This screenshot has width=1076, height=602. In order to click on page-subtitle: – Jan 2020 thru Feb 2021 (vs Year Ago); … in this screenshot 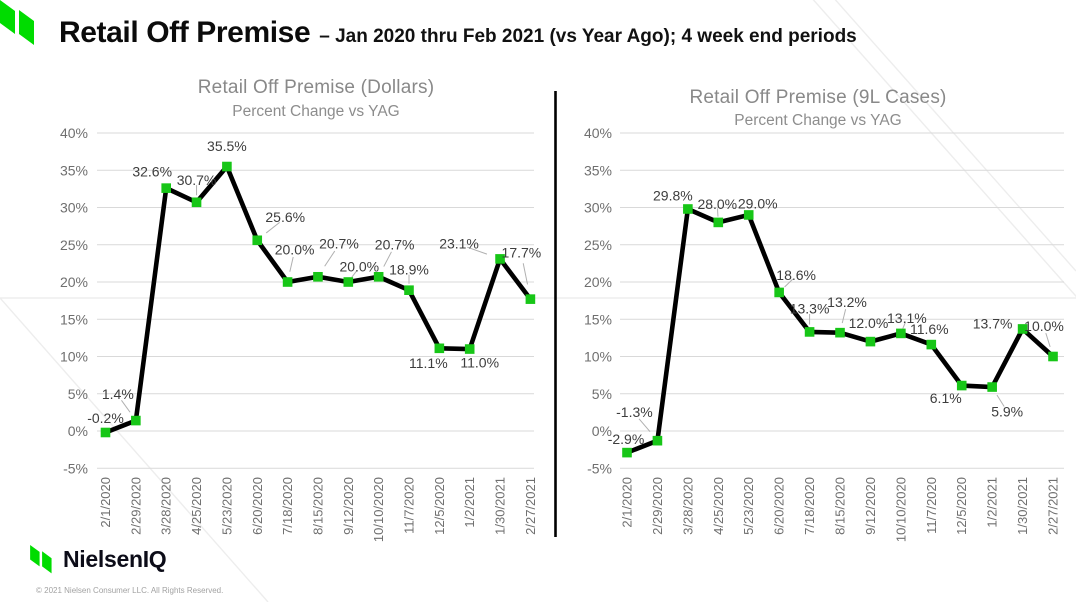, I will do `click(588, 36)`.